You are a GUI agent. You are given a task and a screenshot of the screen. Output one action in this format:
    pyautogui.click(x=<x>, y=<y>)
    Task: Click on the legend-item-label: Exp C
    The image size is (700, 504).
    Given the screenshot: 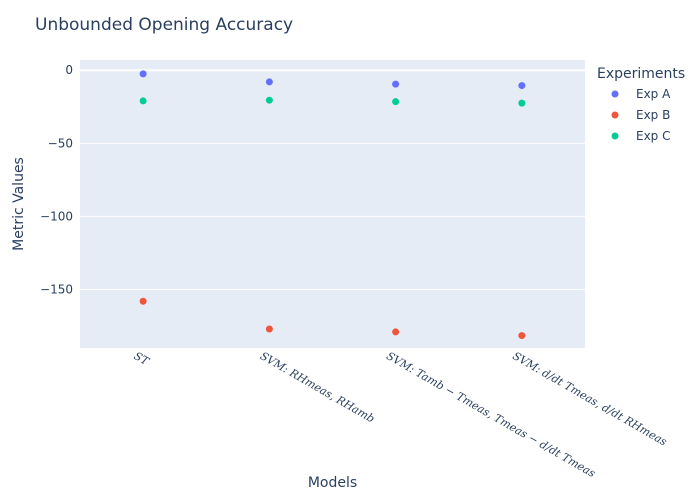 What is the action you would take?
    pyautogui.click(x=653, y=136)
    